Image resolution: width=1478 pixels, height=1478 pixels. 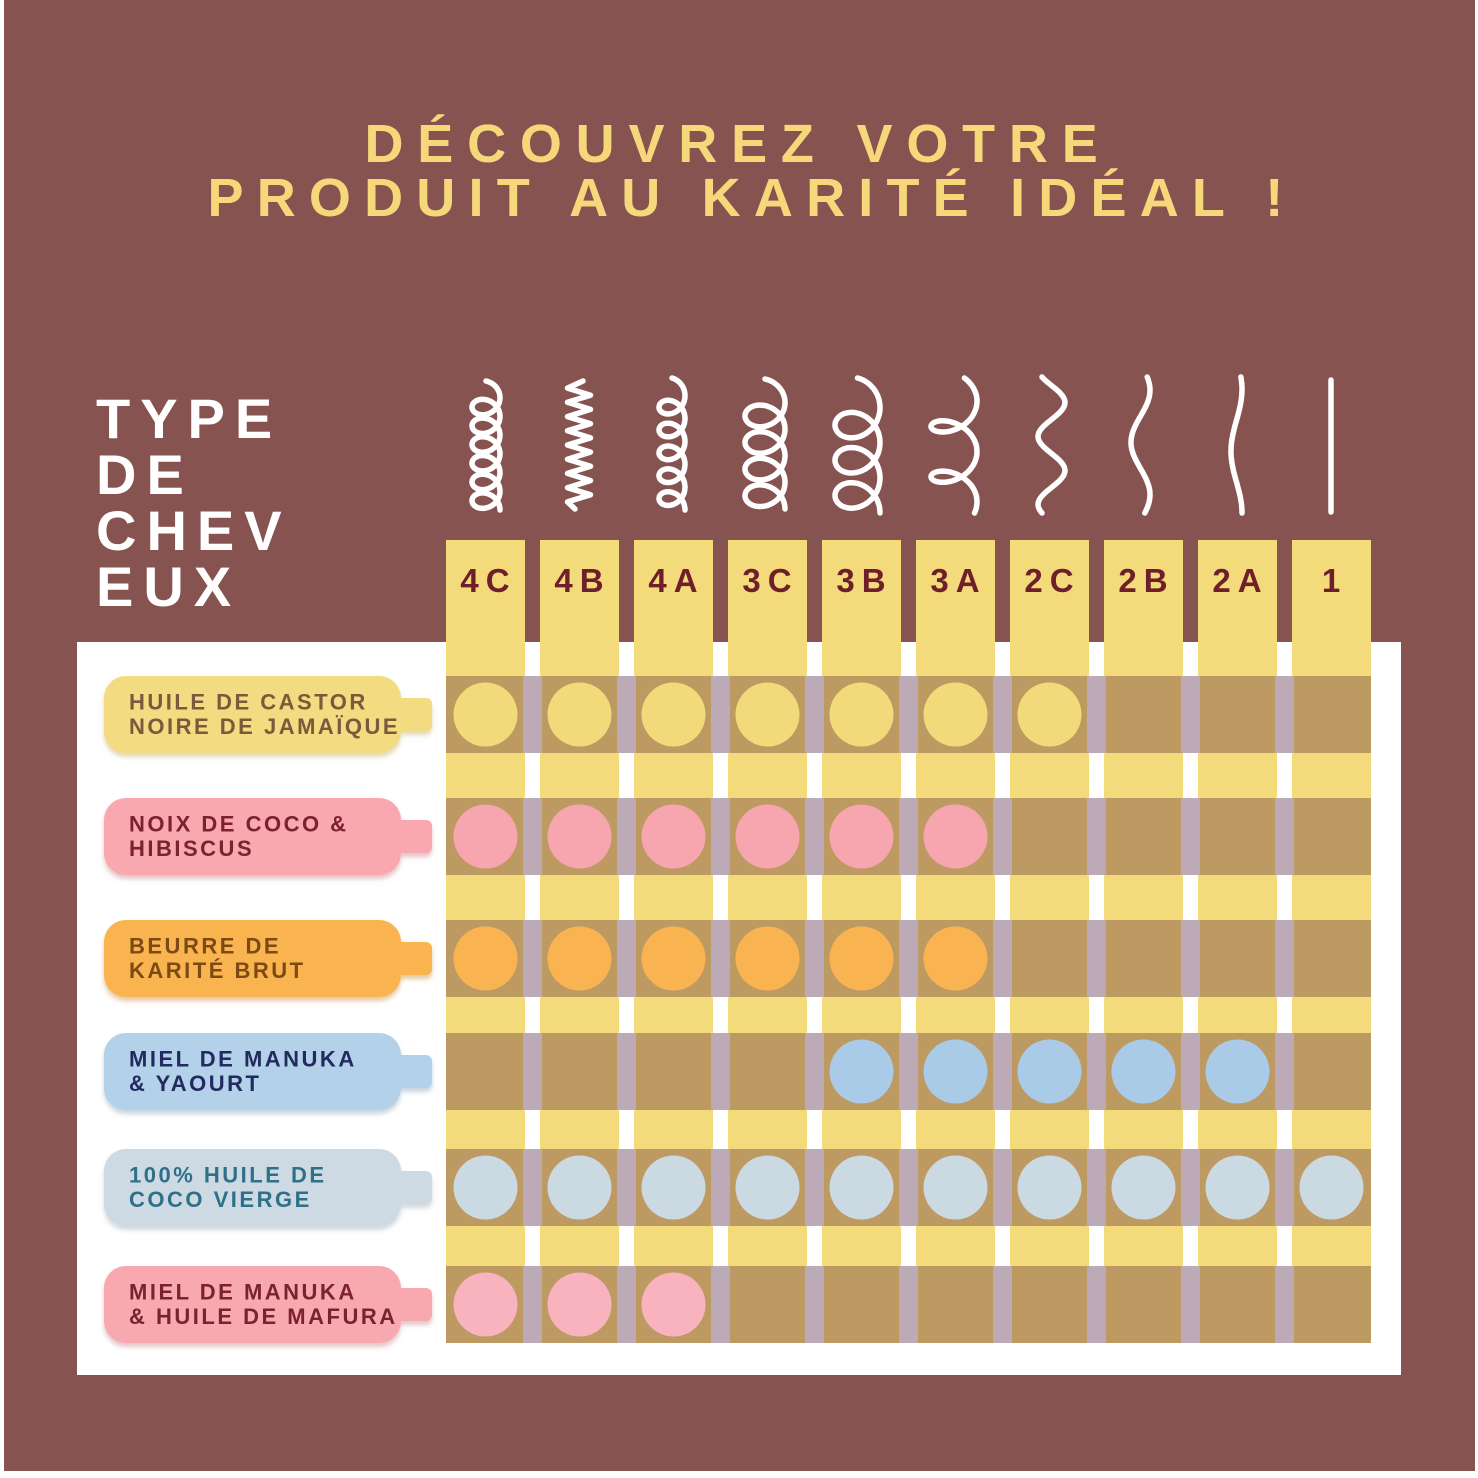 What do you see at coordinates (582, 580) in the screenshot?
I see `svg-text: 4B` at bounding box center [582, 580].